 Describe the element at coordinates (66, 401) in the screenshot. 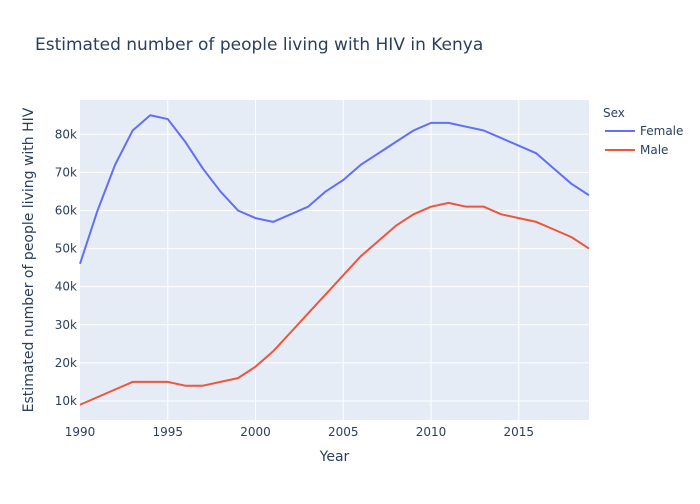

I see `y-tick-label: 10k` at that location.